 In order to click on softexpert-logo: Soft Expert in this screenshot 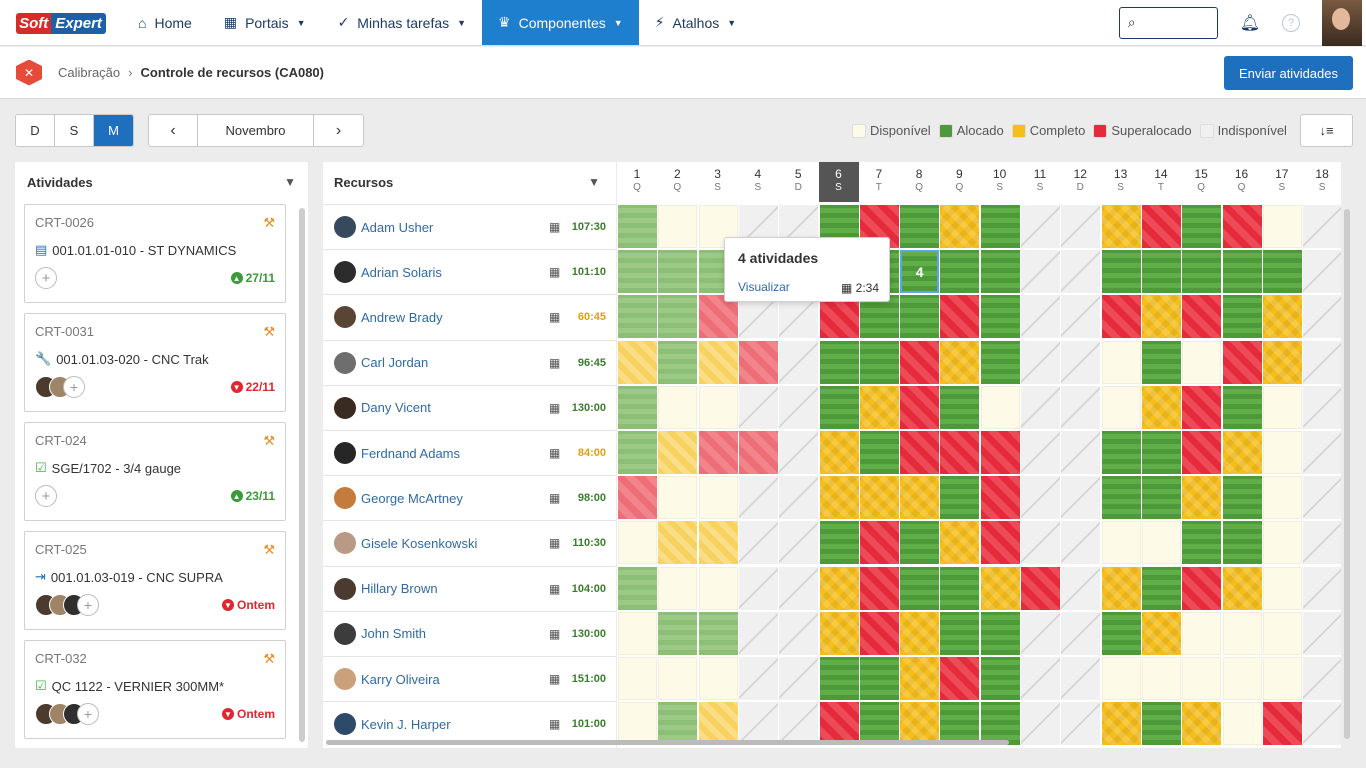, I will do `click(61, 23)`.